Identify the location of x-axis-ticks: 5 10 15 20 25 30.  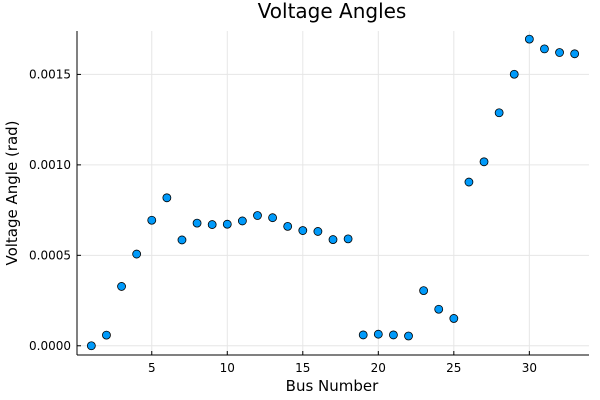
(342, 363).